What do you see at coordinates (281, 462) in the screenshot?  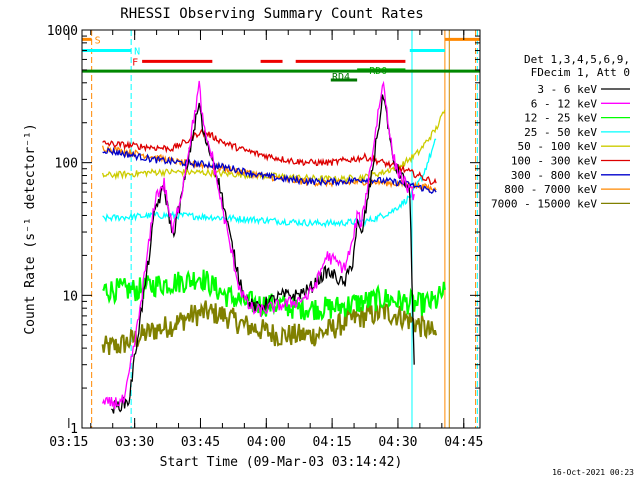 I see `x-axis-label: Start Time (09-Mar-03 03:14:42)` at bounding box center [281, 462].